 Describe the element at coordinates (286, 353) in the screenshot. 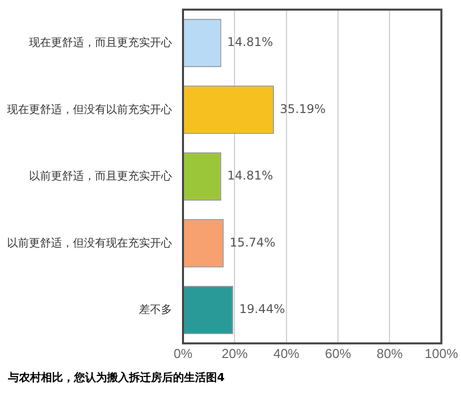

I see `x-tick-label: 40%` at that location.